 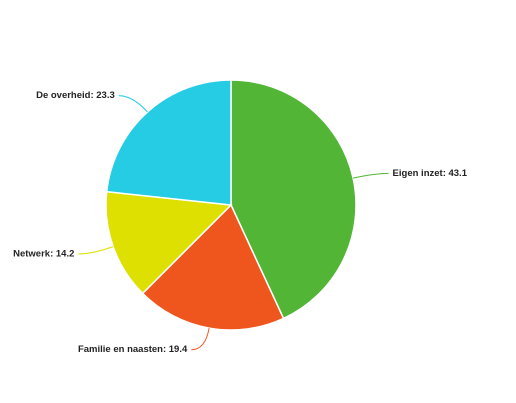 I want to click on data-label: De overheid: 23.3, so click(x=75, y=95).